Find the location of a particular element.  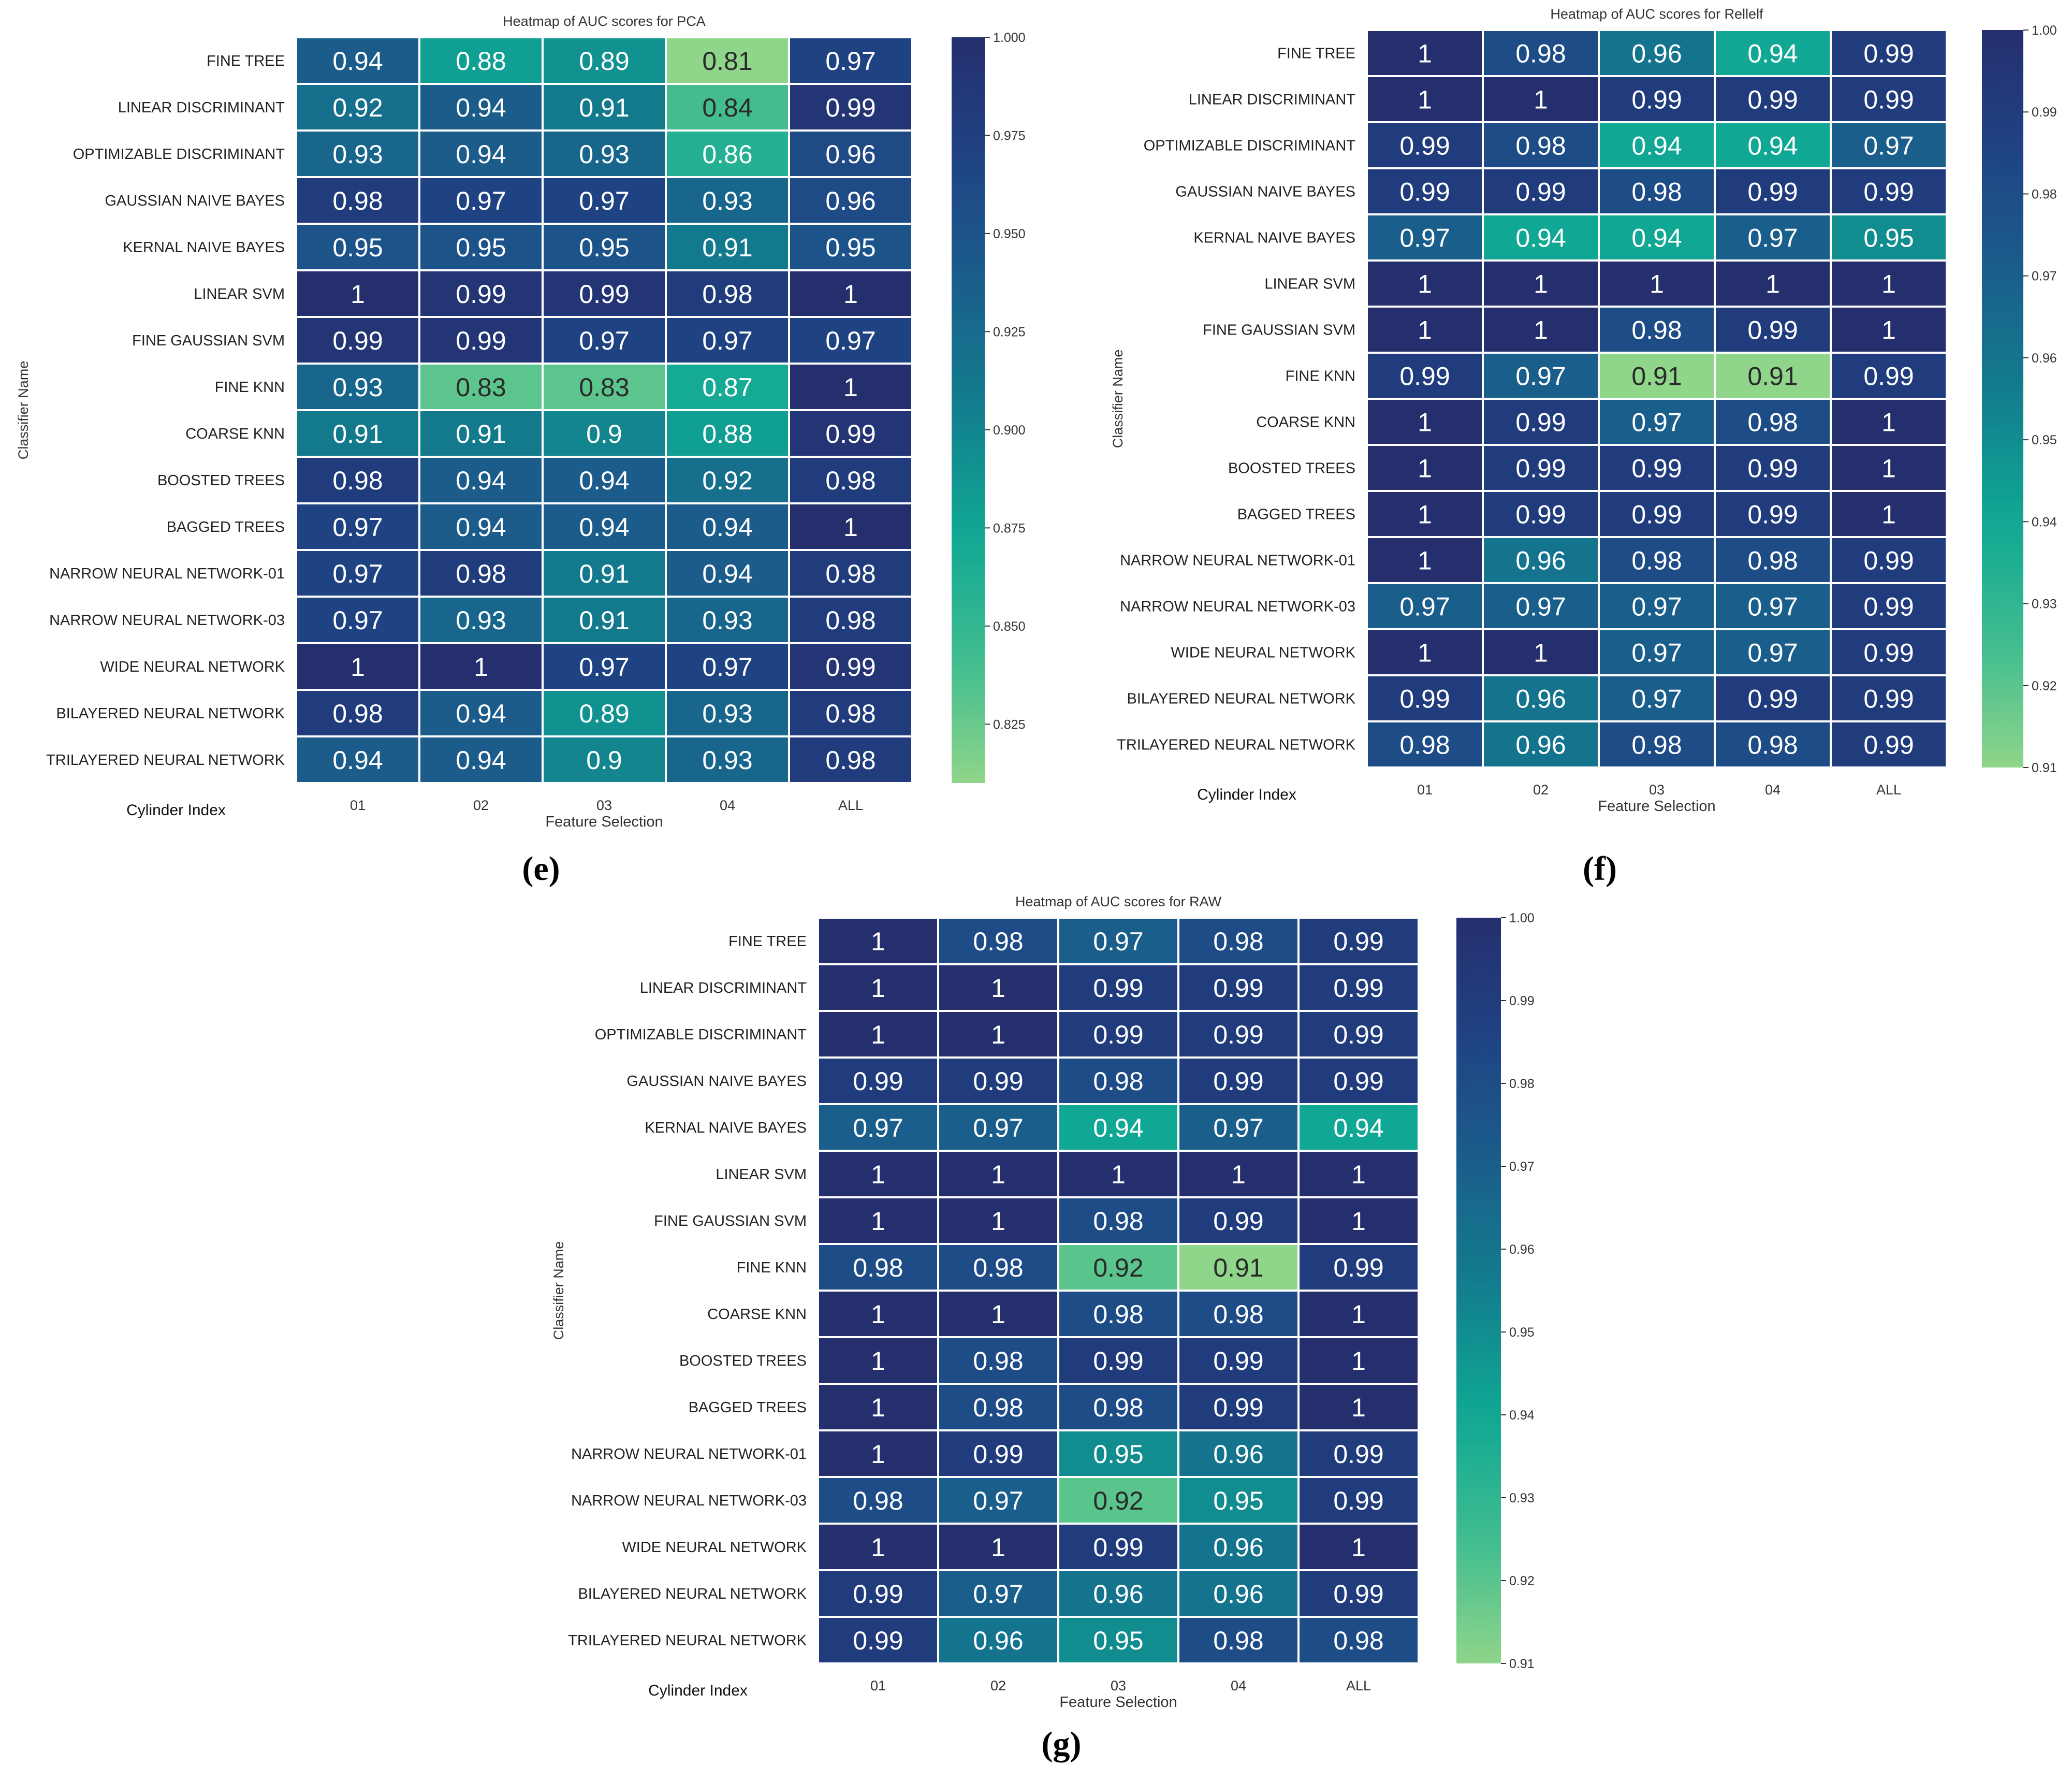

heatmap-relieff-value-r12-c2: 0.97 is located at coordinates (1657, 606).